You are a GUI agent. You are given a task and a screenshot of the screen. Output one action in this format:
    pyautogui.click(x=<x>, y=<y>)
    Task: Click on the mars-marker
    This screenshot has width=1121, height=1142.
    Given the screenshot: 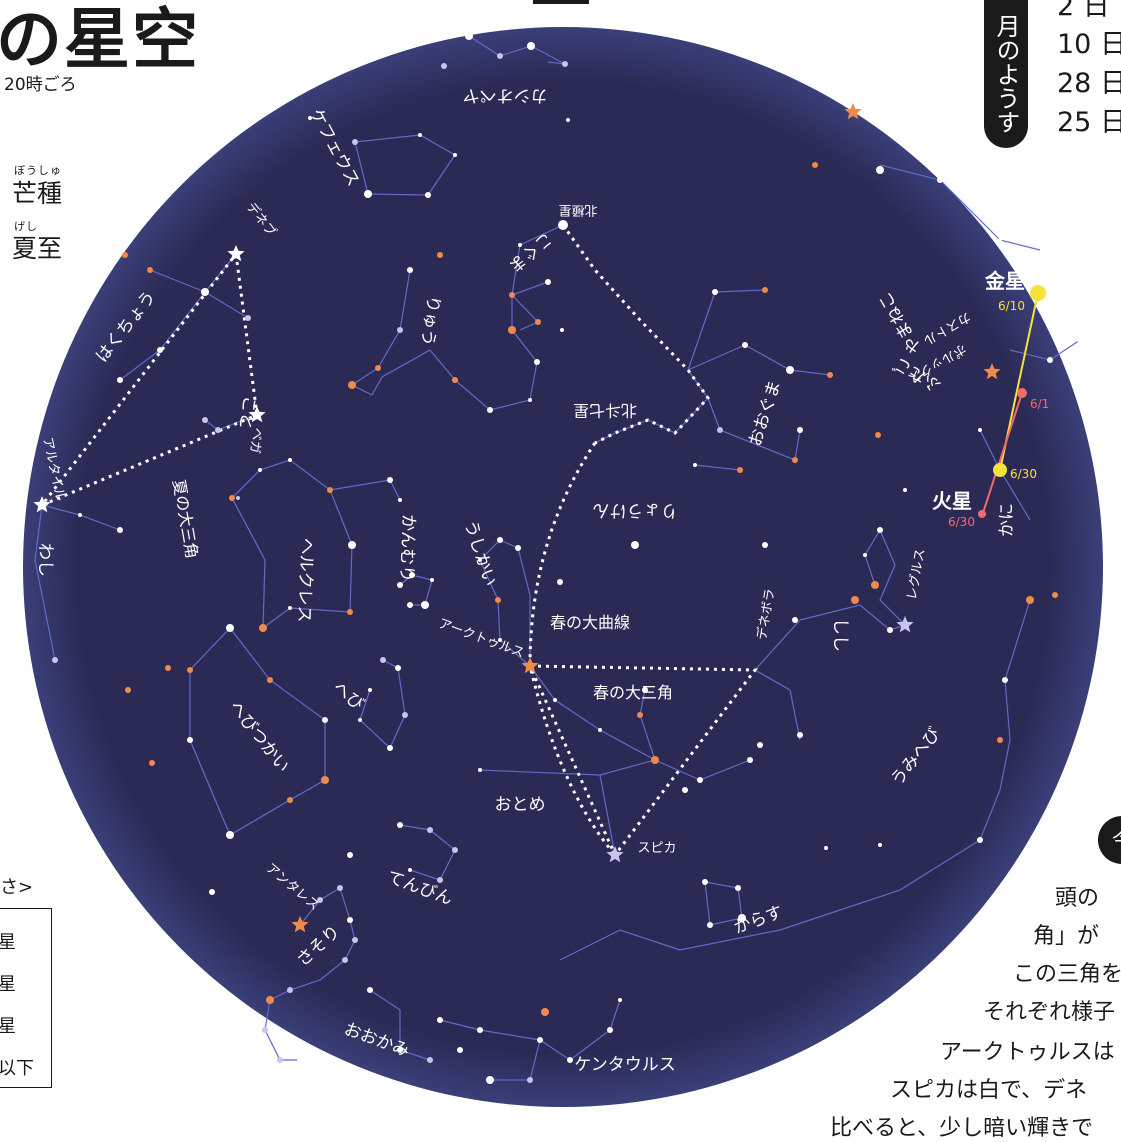 What is the action you would take?
    pyautogui.click(x=1022, y=393)
    